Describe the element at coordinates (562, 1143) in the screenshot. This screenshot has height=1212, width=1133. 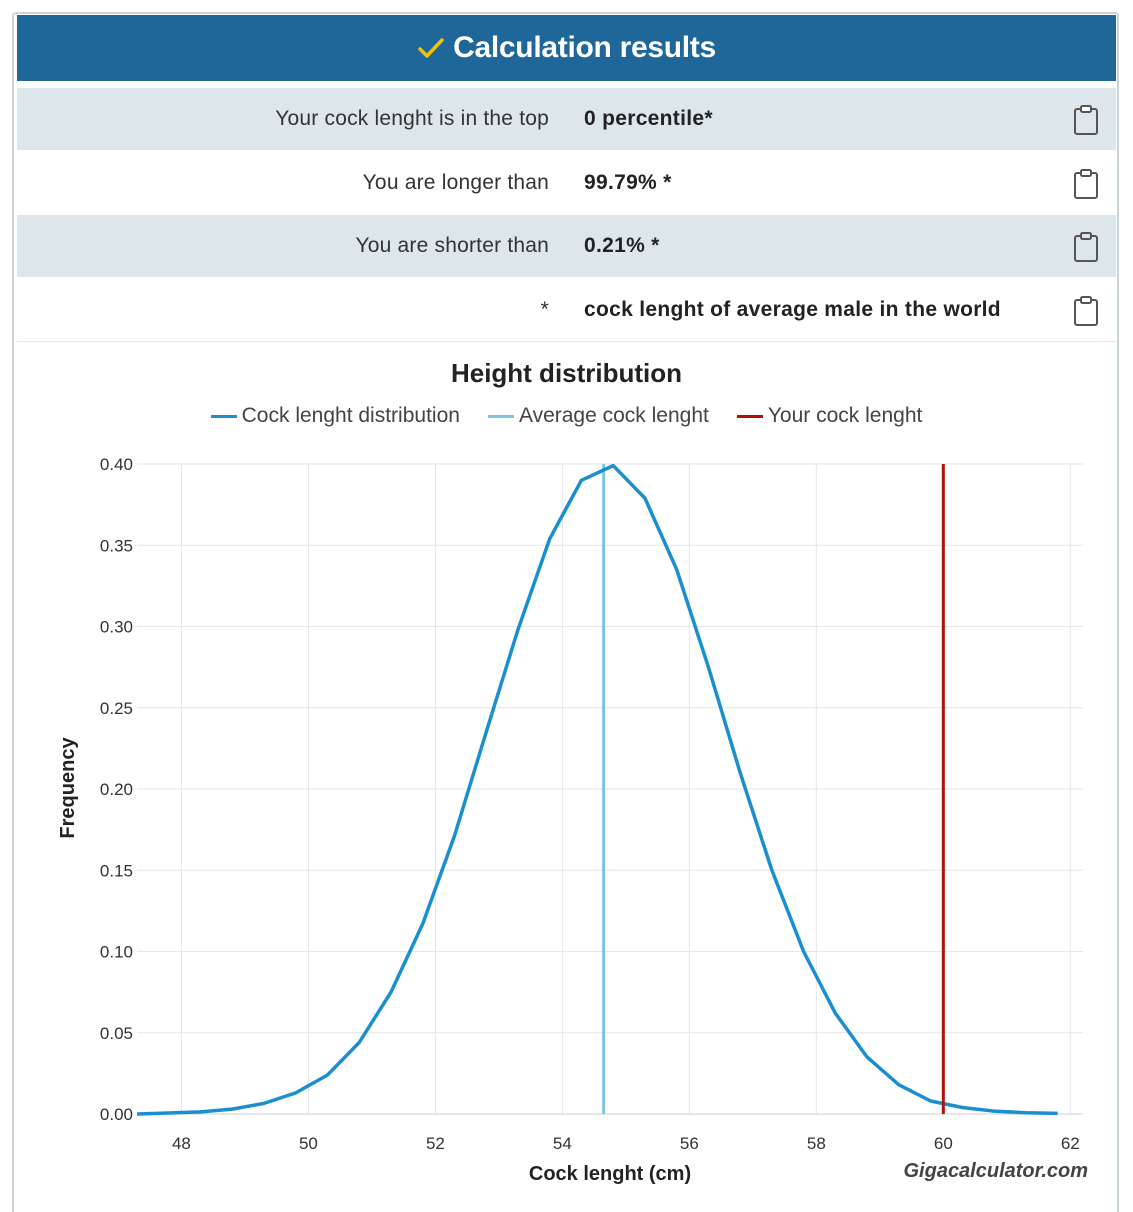
I see `x-tick-label: 54` at that location.